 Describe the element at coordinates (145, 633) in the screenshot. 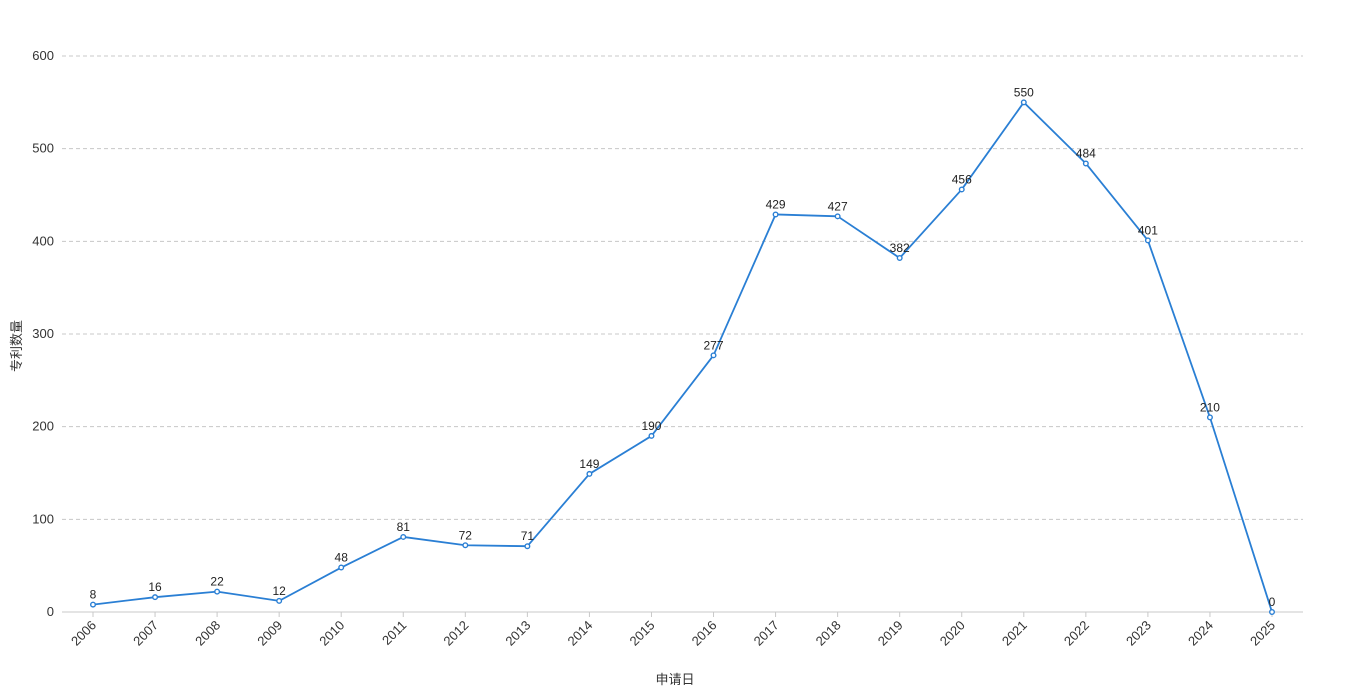

I see `x-tick-label-2007: 2007` at that location.